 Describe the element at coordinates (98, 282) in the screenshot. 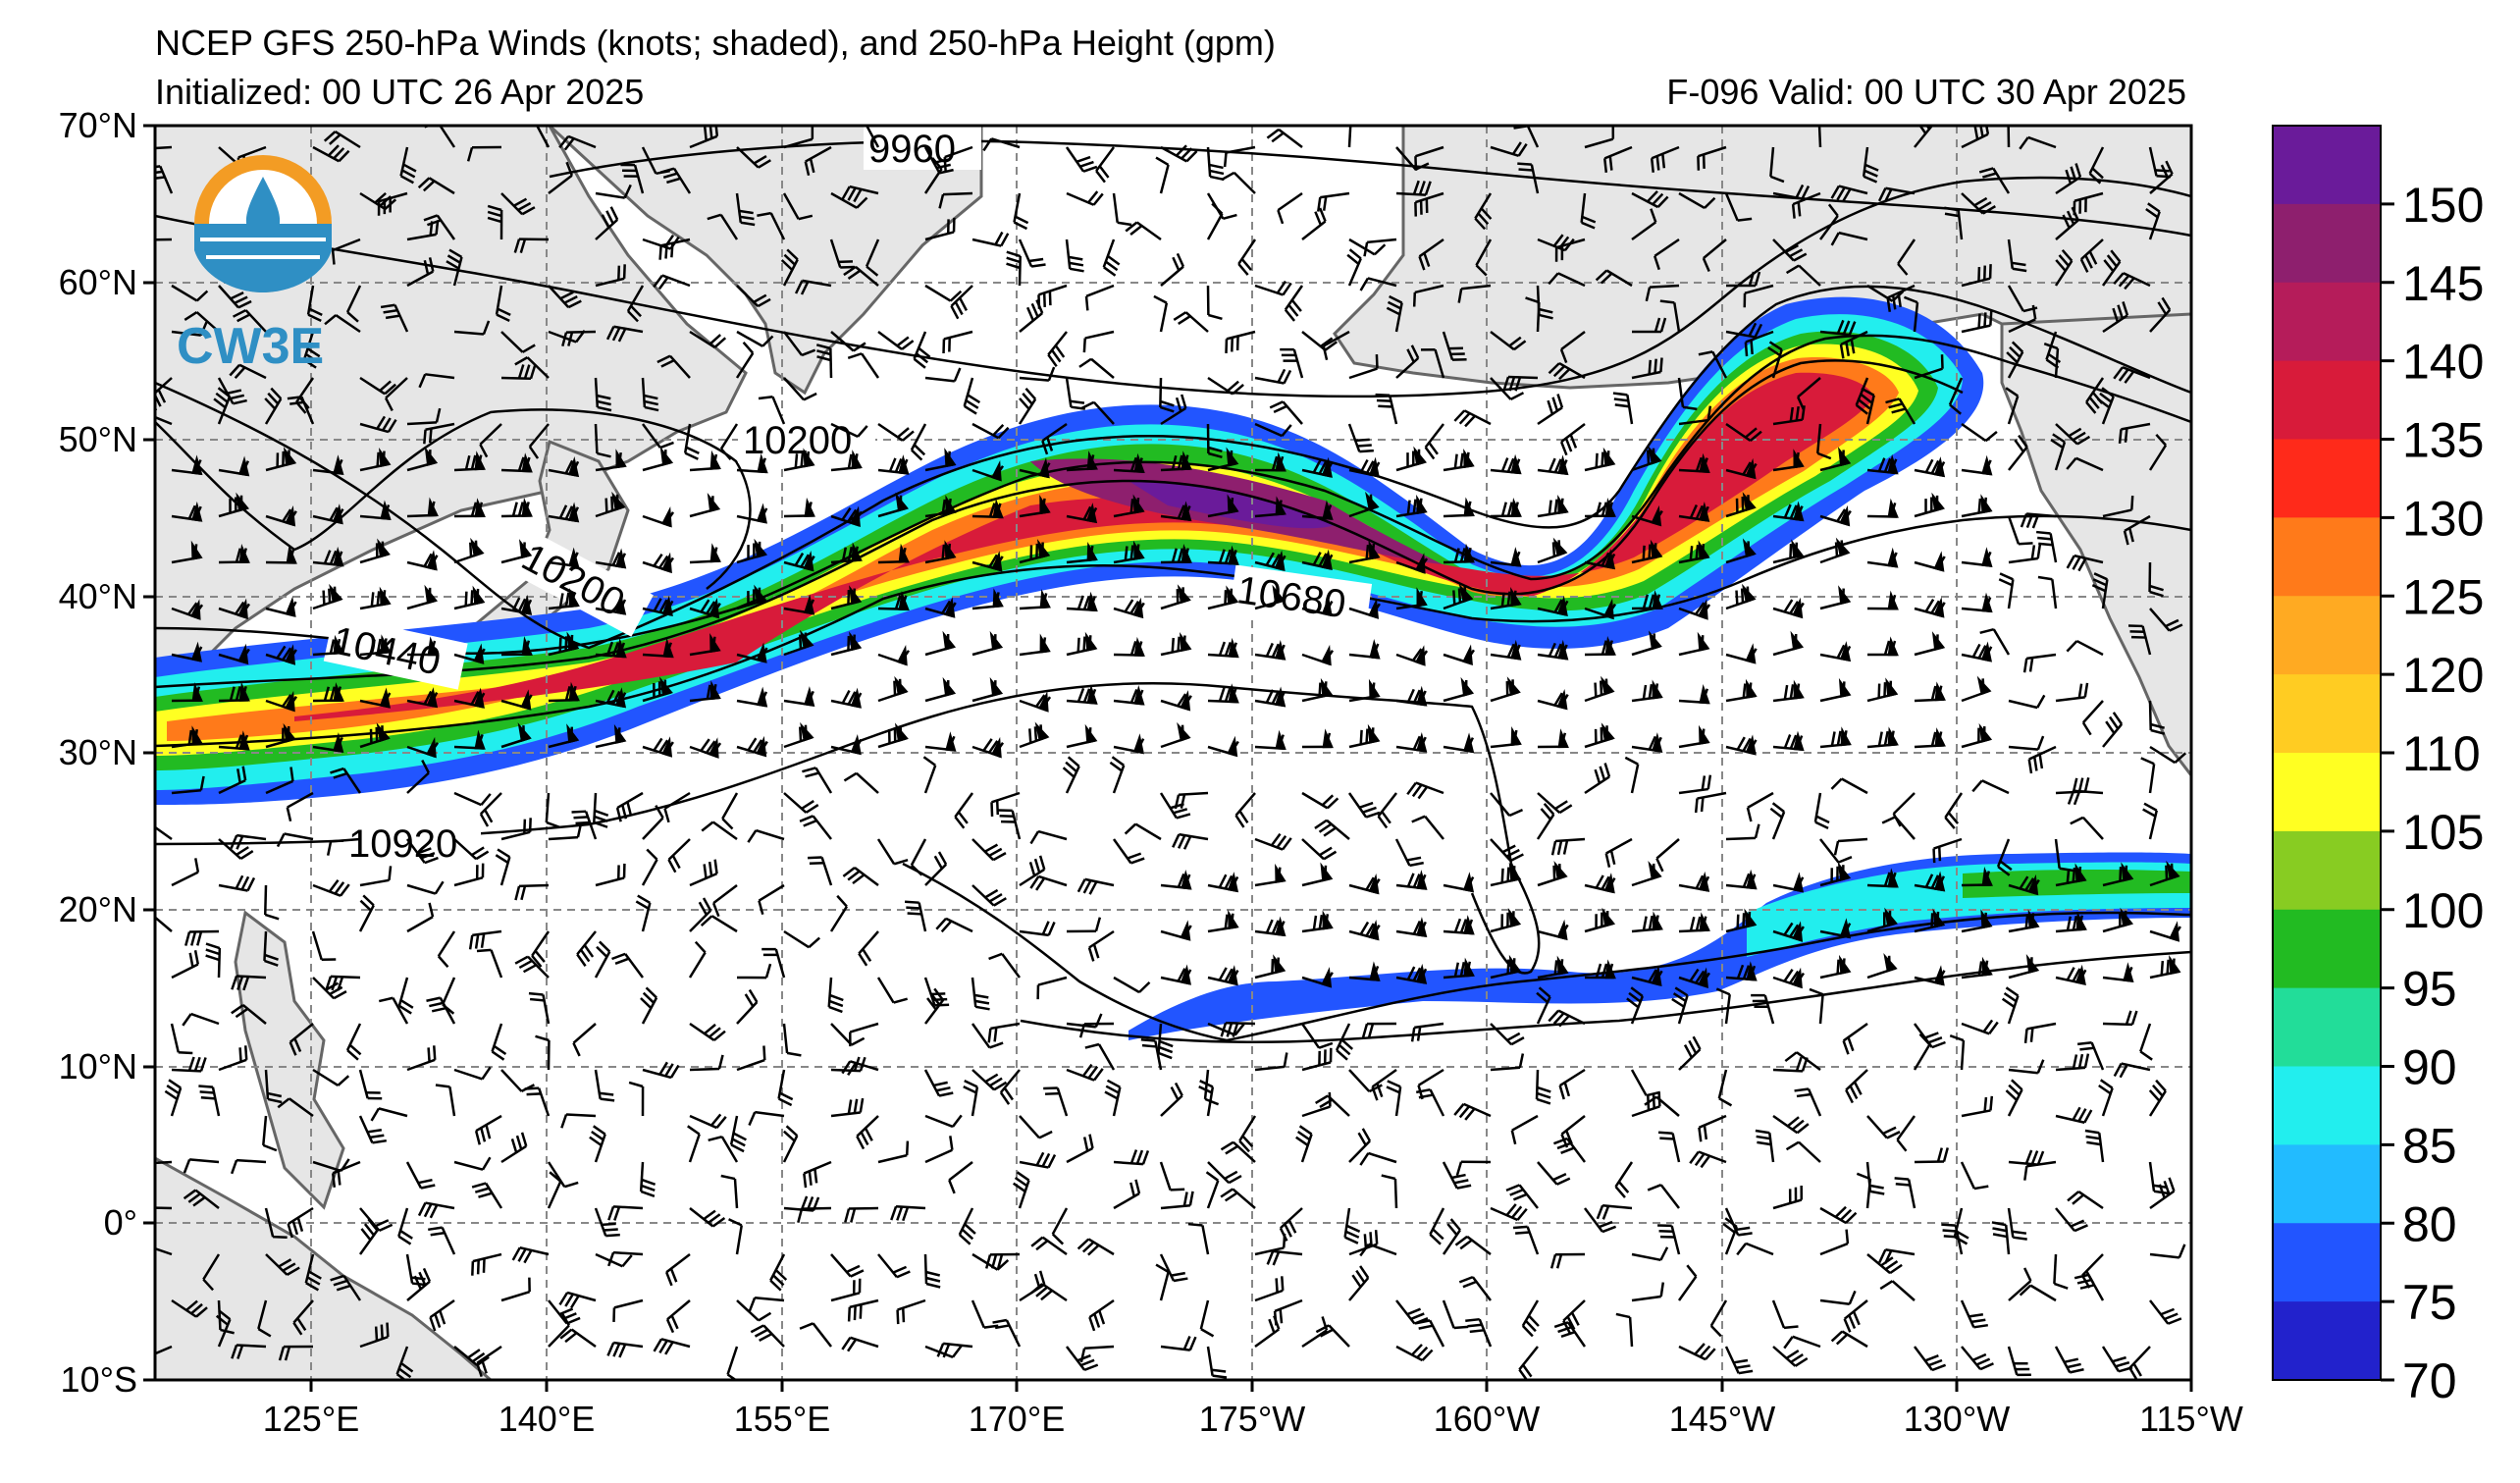

I see `lat-label: 60°N` at that location.